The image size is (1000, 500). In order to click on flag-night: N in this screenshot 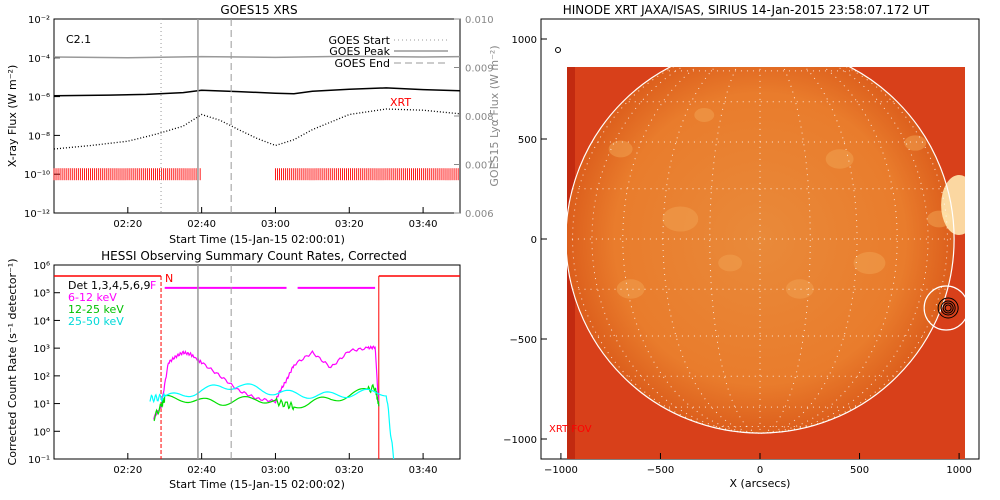, I will do `click(169, 278)`.